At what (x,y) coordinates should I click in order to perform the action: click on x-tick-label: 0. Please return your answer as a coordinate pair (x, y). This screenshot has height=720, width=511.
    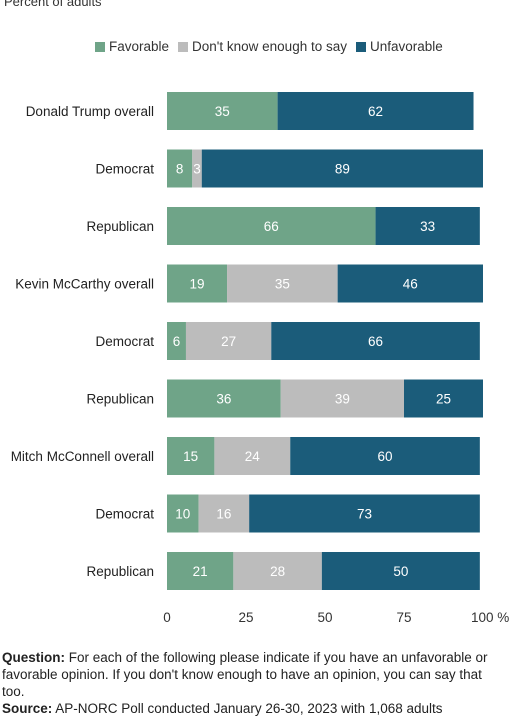
    Looking at the image, I should click on (167, 617).